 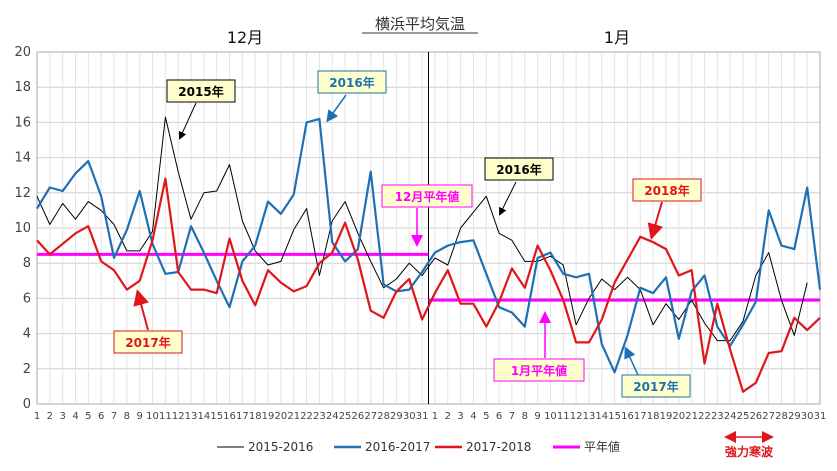 What do you see at coordinates (27, 298) in the screenshot?
I see `y-tick-label: 6` at bounding box center [27, 298].